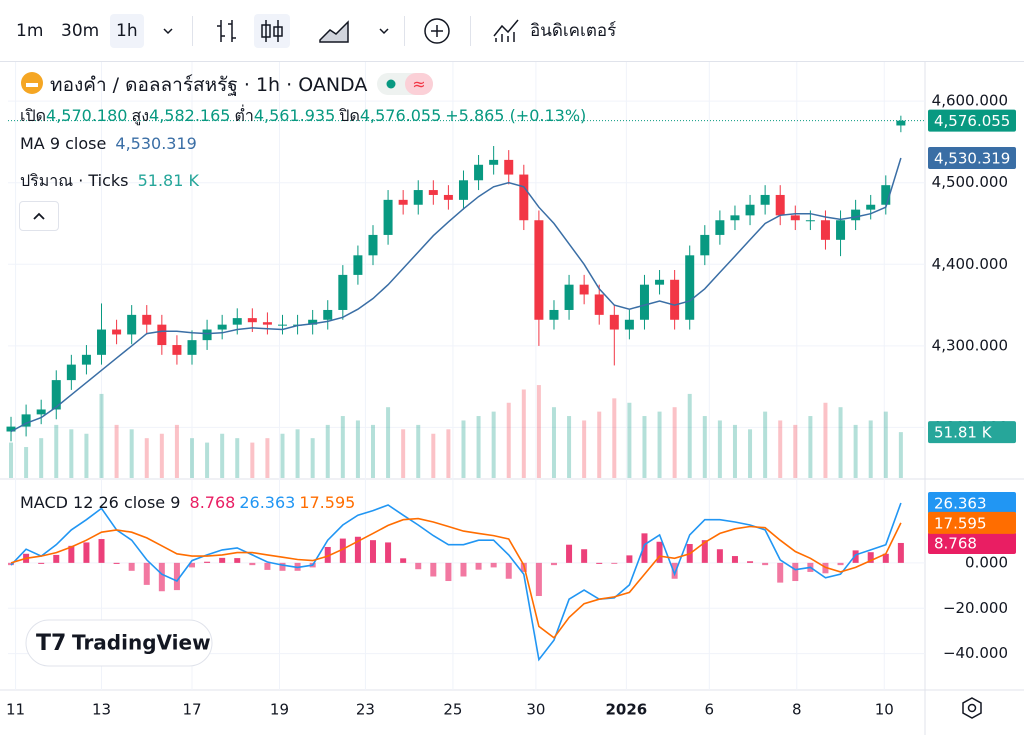 The image size is (1024, 735). I want to click on status-badge: ≈, so click(406, 84).